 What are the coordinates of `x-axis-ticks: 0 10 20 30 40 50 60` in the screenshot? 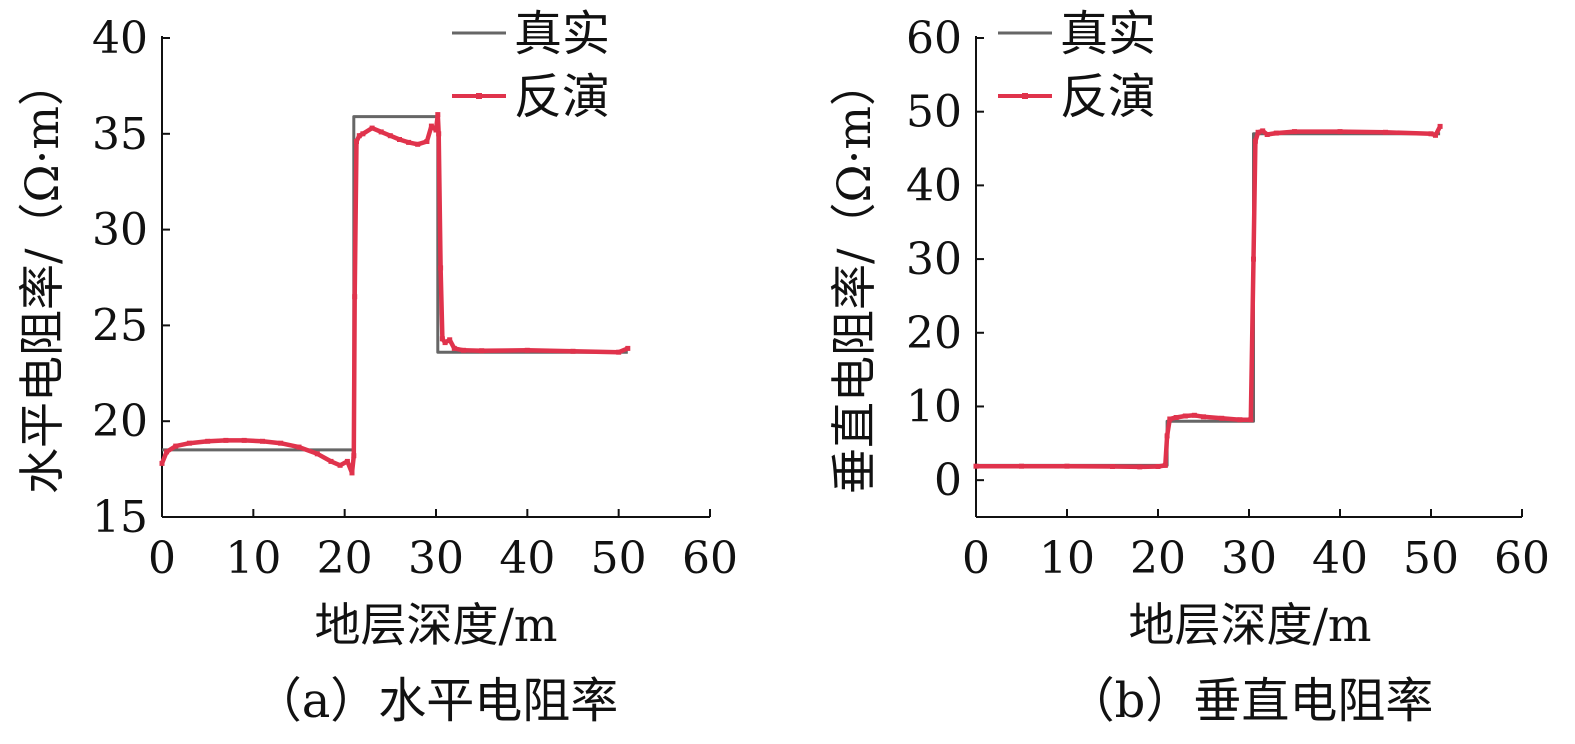 It's located at (1256, 546).